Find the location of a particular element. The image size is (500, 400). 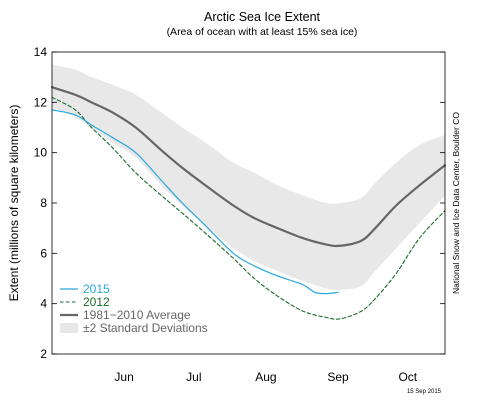

date-stamp: 15 Sep 2015 is located at coordinates (424, 392).